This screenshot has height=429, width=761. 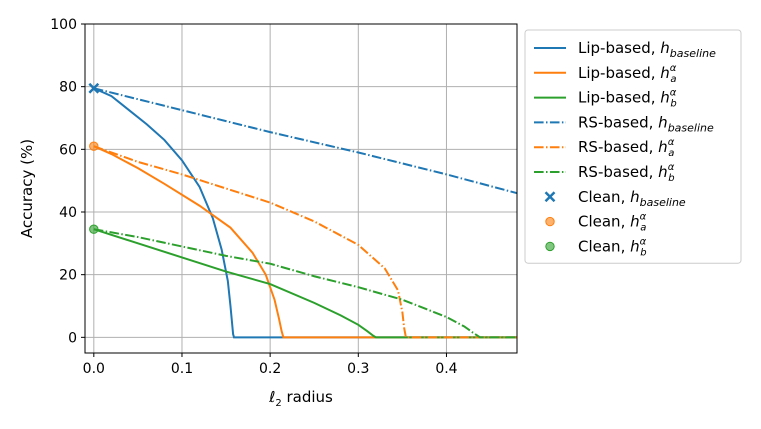 I want to click on y-axis-label: Accuracy (%), so click(x=27, y=188).